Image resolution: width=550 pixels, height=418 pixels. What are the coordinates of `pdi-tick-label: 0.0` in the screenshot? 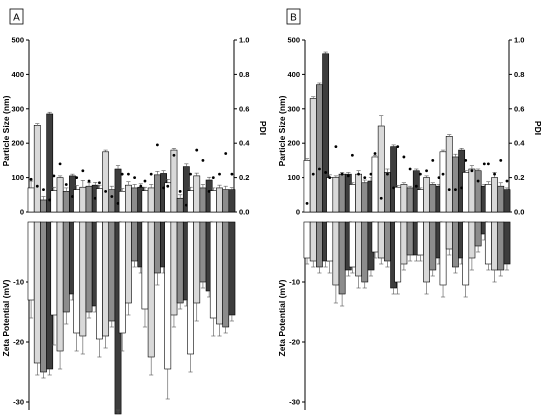 It's located at (244, 212).